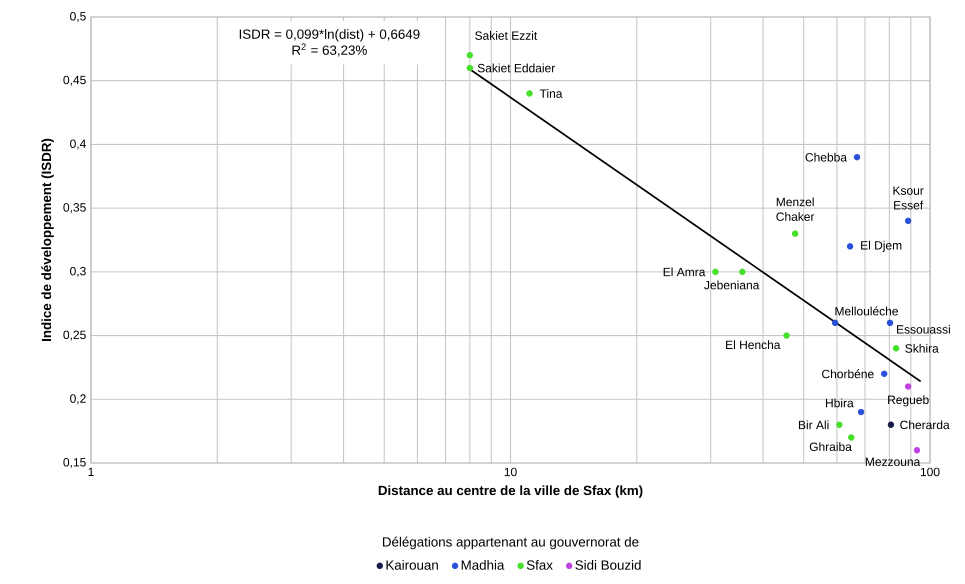 The height and width of the screenshot is (584, 965). What do you see at coordinates (840, 403) in the screenshot?
I see `annotation: Hbira` at bounding box center [840, 403].